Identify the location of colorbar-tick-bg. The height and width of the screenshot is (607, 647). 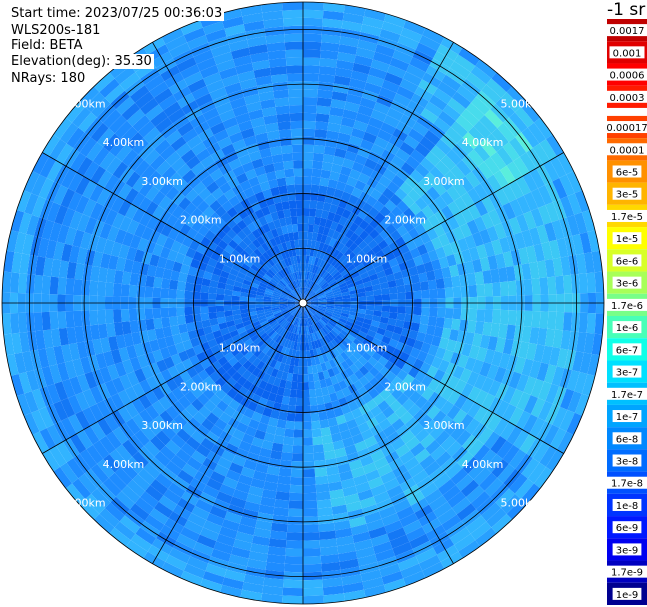
(627, 30).